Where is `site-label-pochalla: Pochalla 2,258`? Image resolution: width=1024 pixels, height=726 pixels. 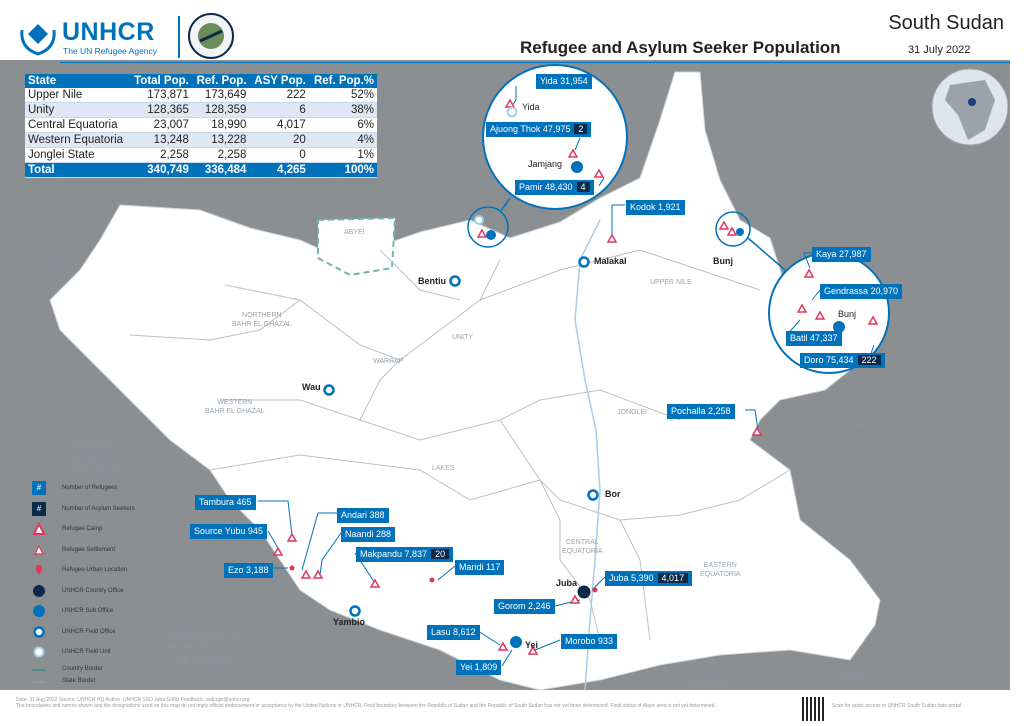 site-label-pochalla: Pochalla 2,258 is located at coordinates (701, 411).